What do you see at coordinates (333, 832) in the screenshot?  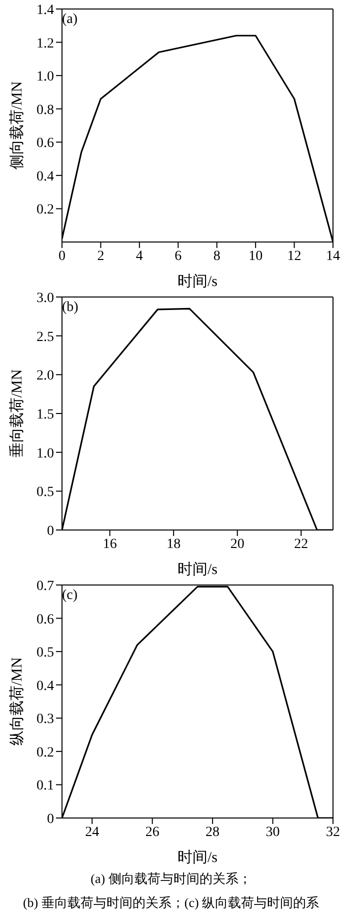 I see `x-tick-label: 32` at bounding box center [333, 832].